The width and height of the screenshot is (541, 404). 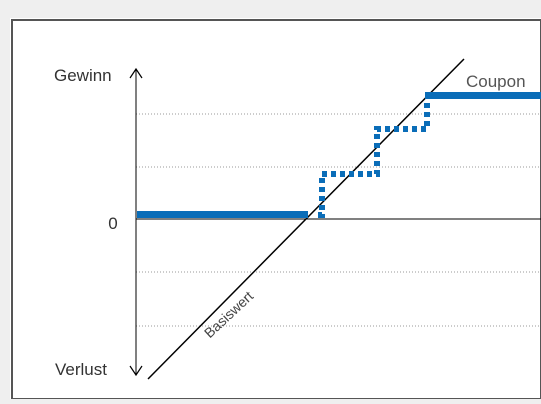 I want to click on payoff-dotted-staircase, so click(x=374, y=158).